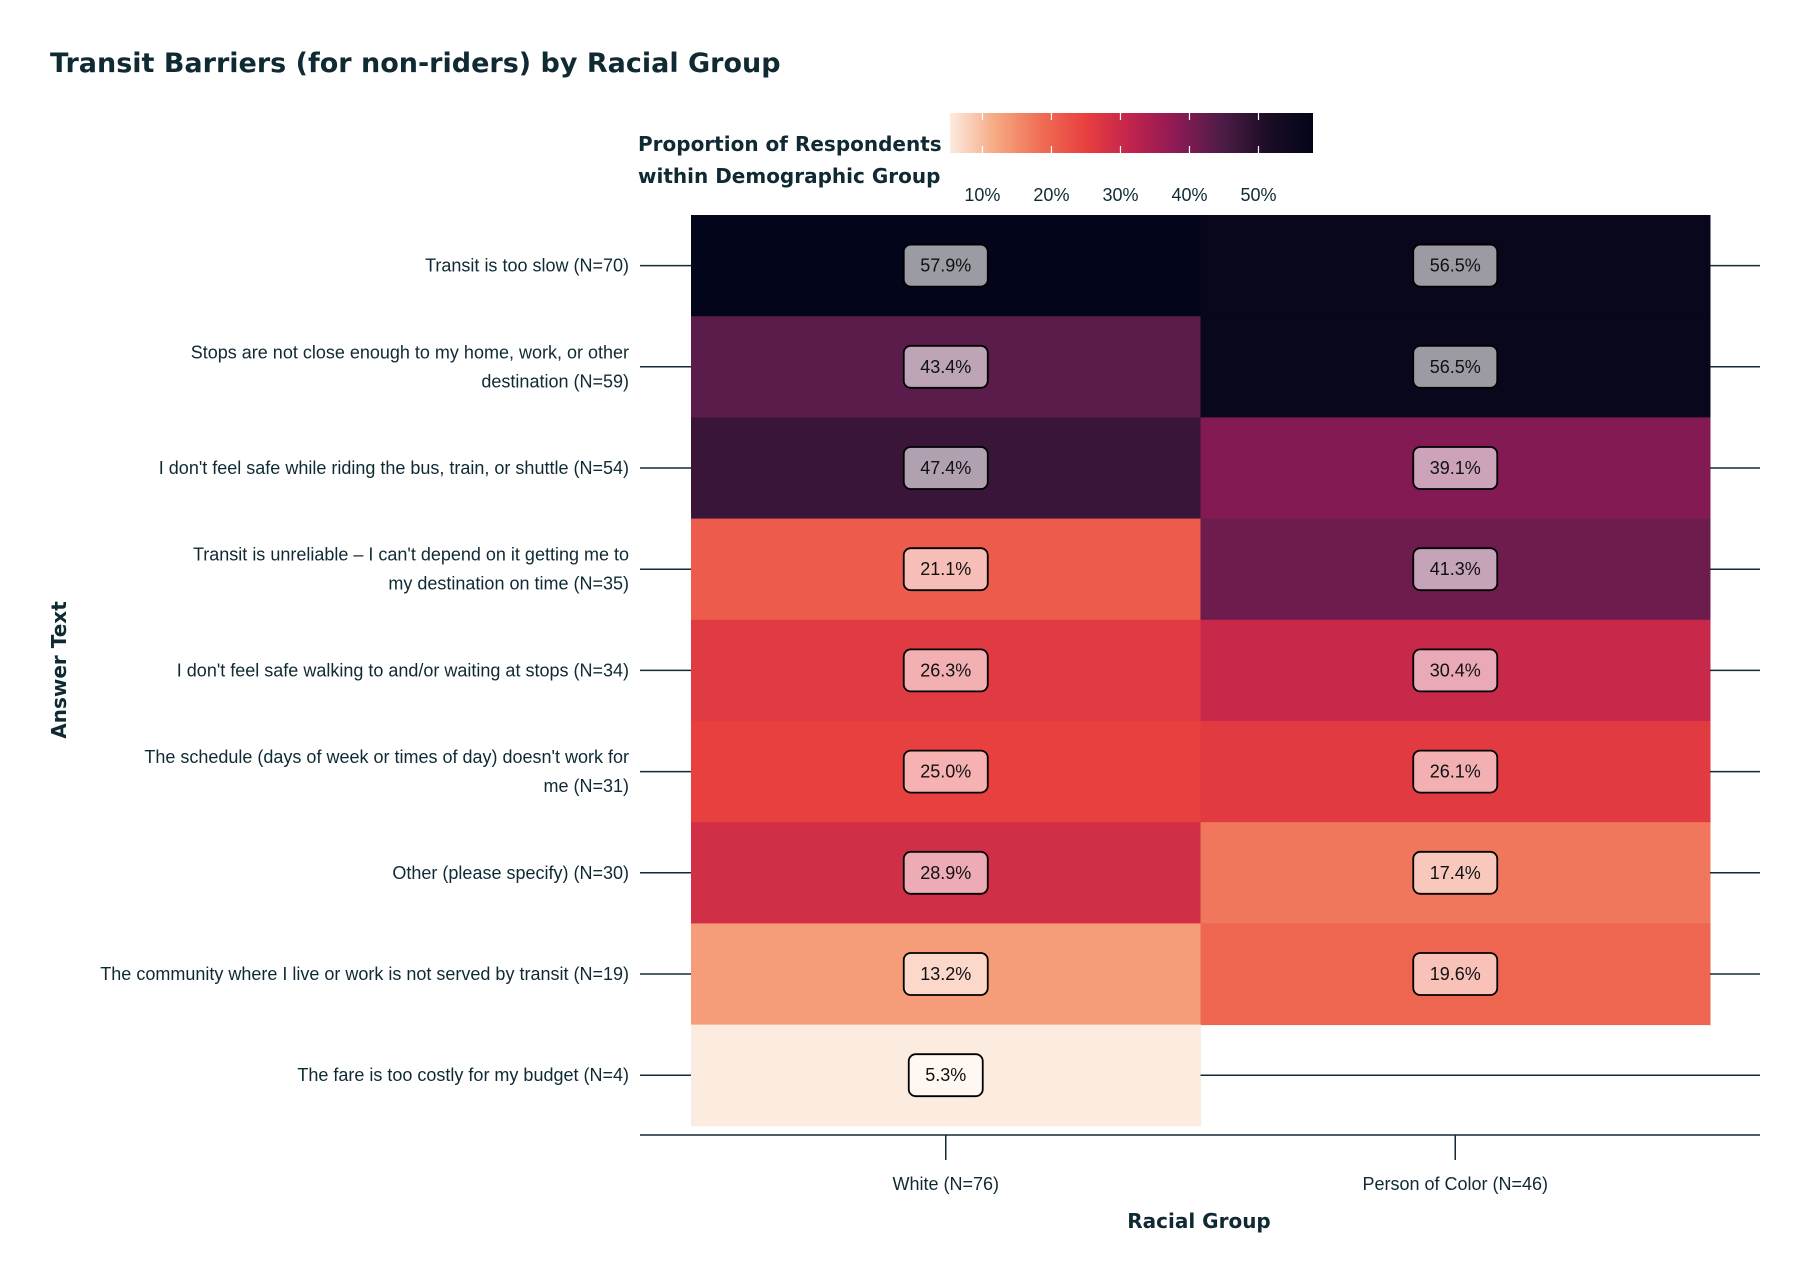  What do you see at coordinates (59, 670) in the screenshot?
I see `y-axis-title: Answer Text` at bounding box center [59, 670].